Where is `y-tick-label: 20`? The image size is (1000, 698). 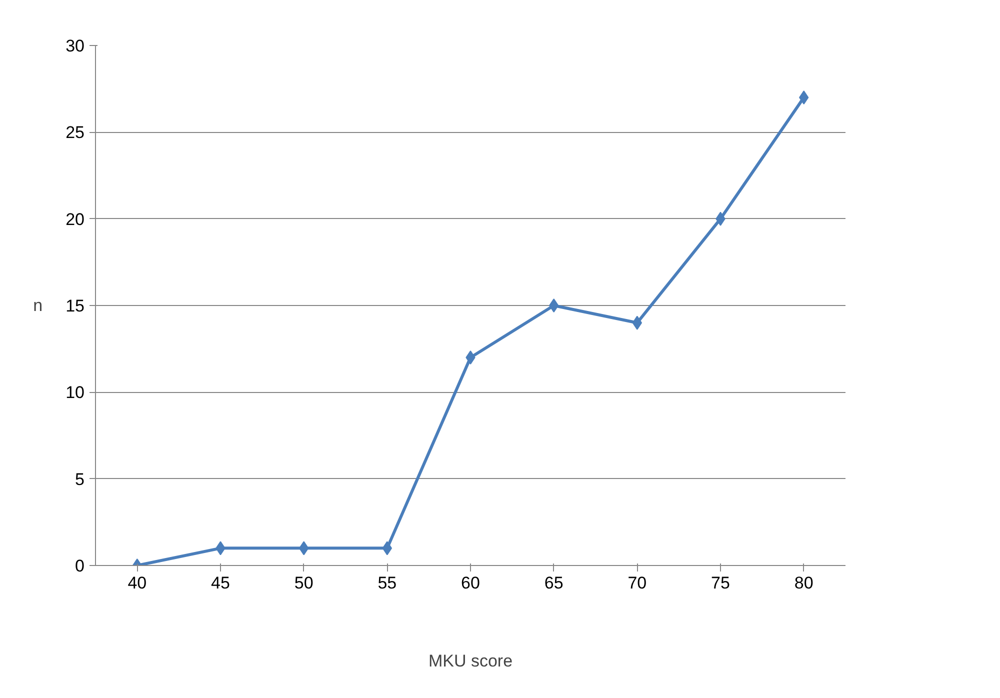
y-tick-label: 20 is located at coordinates (75, 219).